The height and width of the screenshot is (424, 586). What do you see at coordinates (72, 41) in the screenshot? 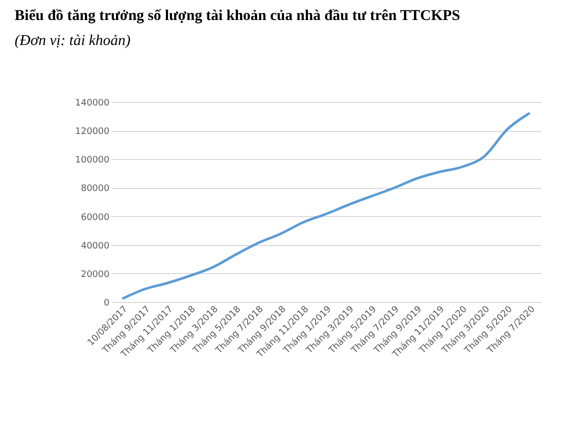
I see `chart-subtitle: (Đơn vị: tài khoản)` at bounding box center [72, 41].